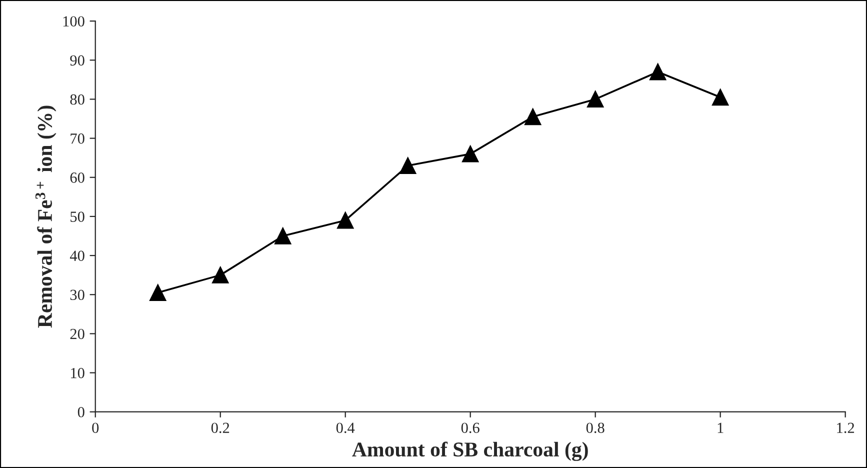 The width and height of the screenshot is (867, 468). What do you see at coordinates (81, 412) in the screenshot?
I see `y-tick-label: 0` at bounding box center [81, 412].